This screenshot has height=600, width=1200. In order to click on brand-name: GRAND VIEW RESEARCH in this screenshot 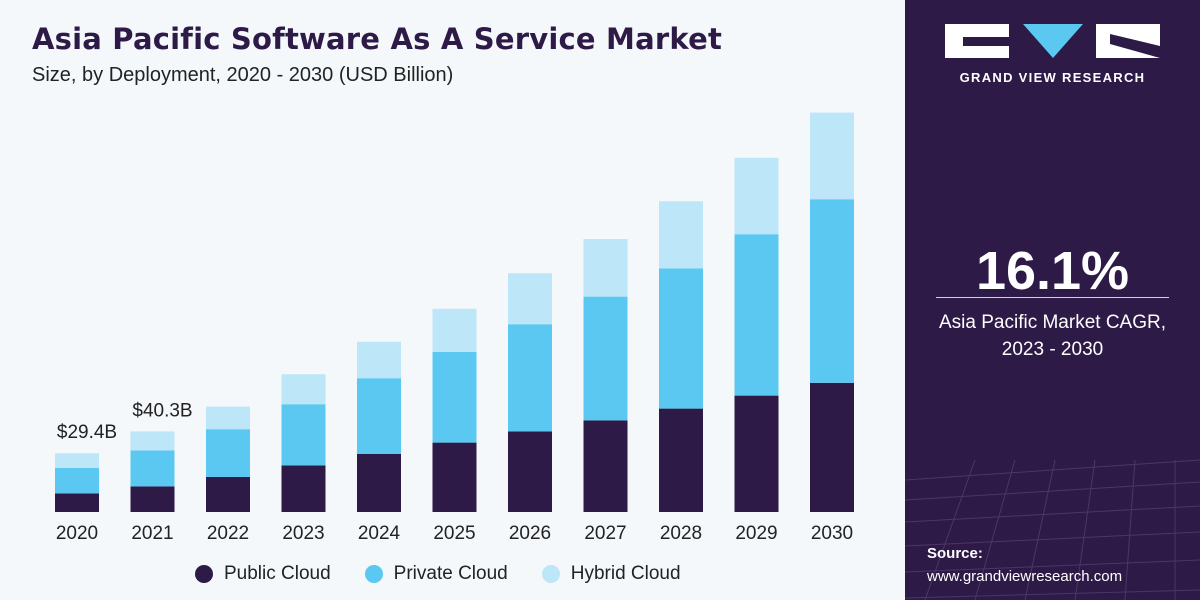, I will do `click(1052, 77)`.